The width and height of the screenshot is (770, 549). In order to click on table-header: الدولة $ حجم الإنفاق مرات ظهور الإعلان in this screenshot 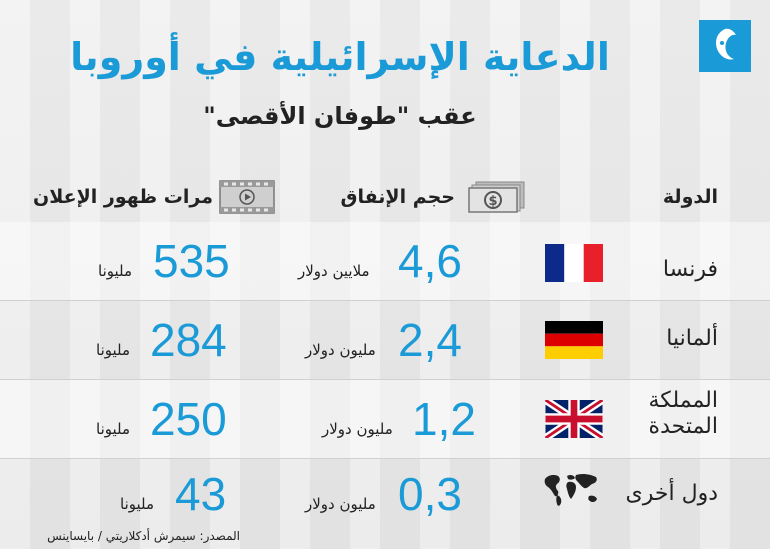, I will do `click(385, 198)`.